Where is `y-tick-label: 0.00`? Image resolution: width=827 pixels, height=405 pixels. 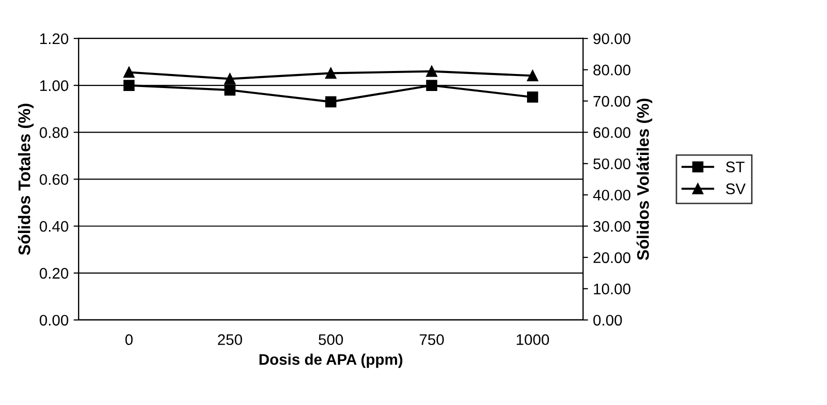 y-tick-label: 0.00 is located at coordinates (54, 320).